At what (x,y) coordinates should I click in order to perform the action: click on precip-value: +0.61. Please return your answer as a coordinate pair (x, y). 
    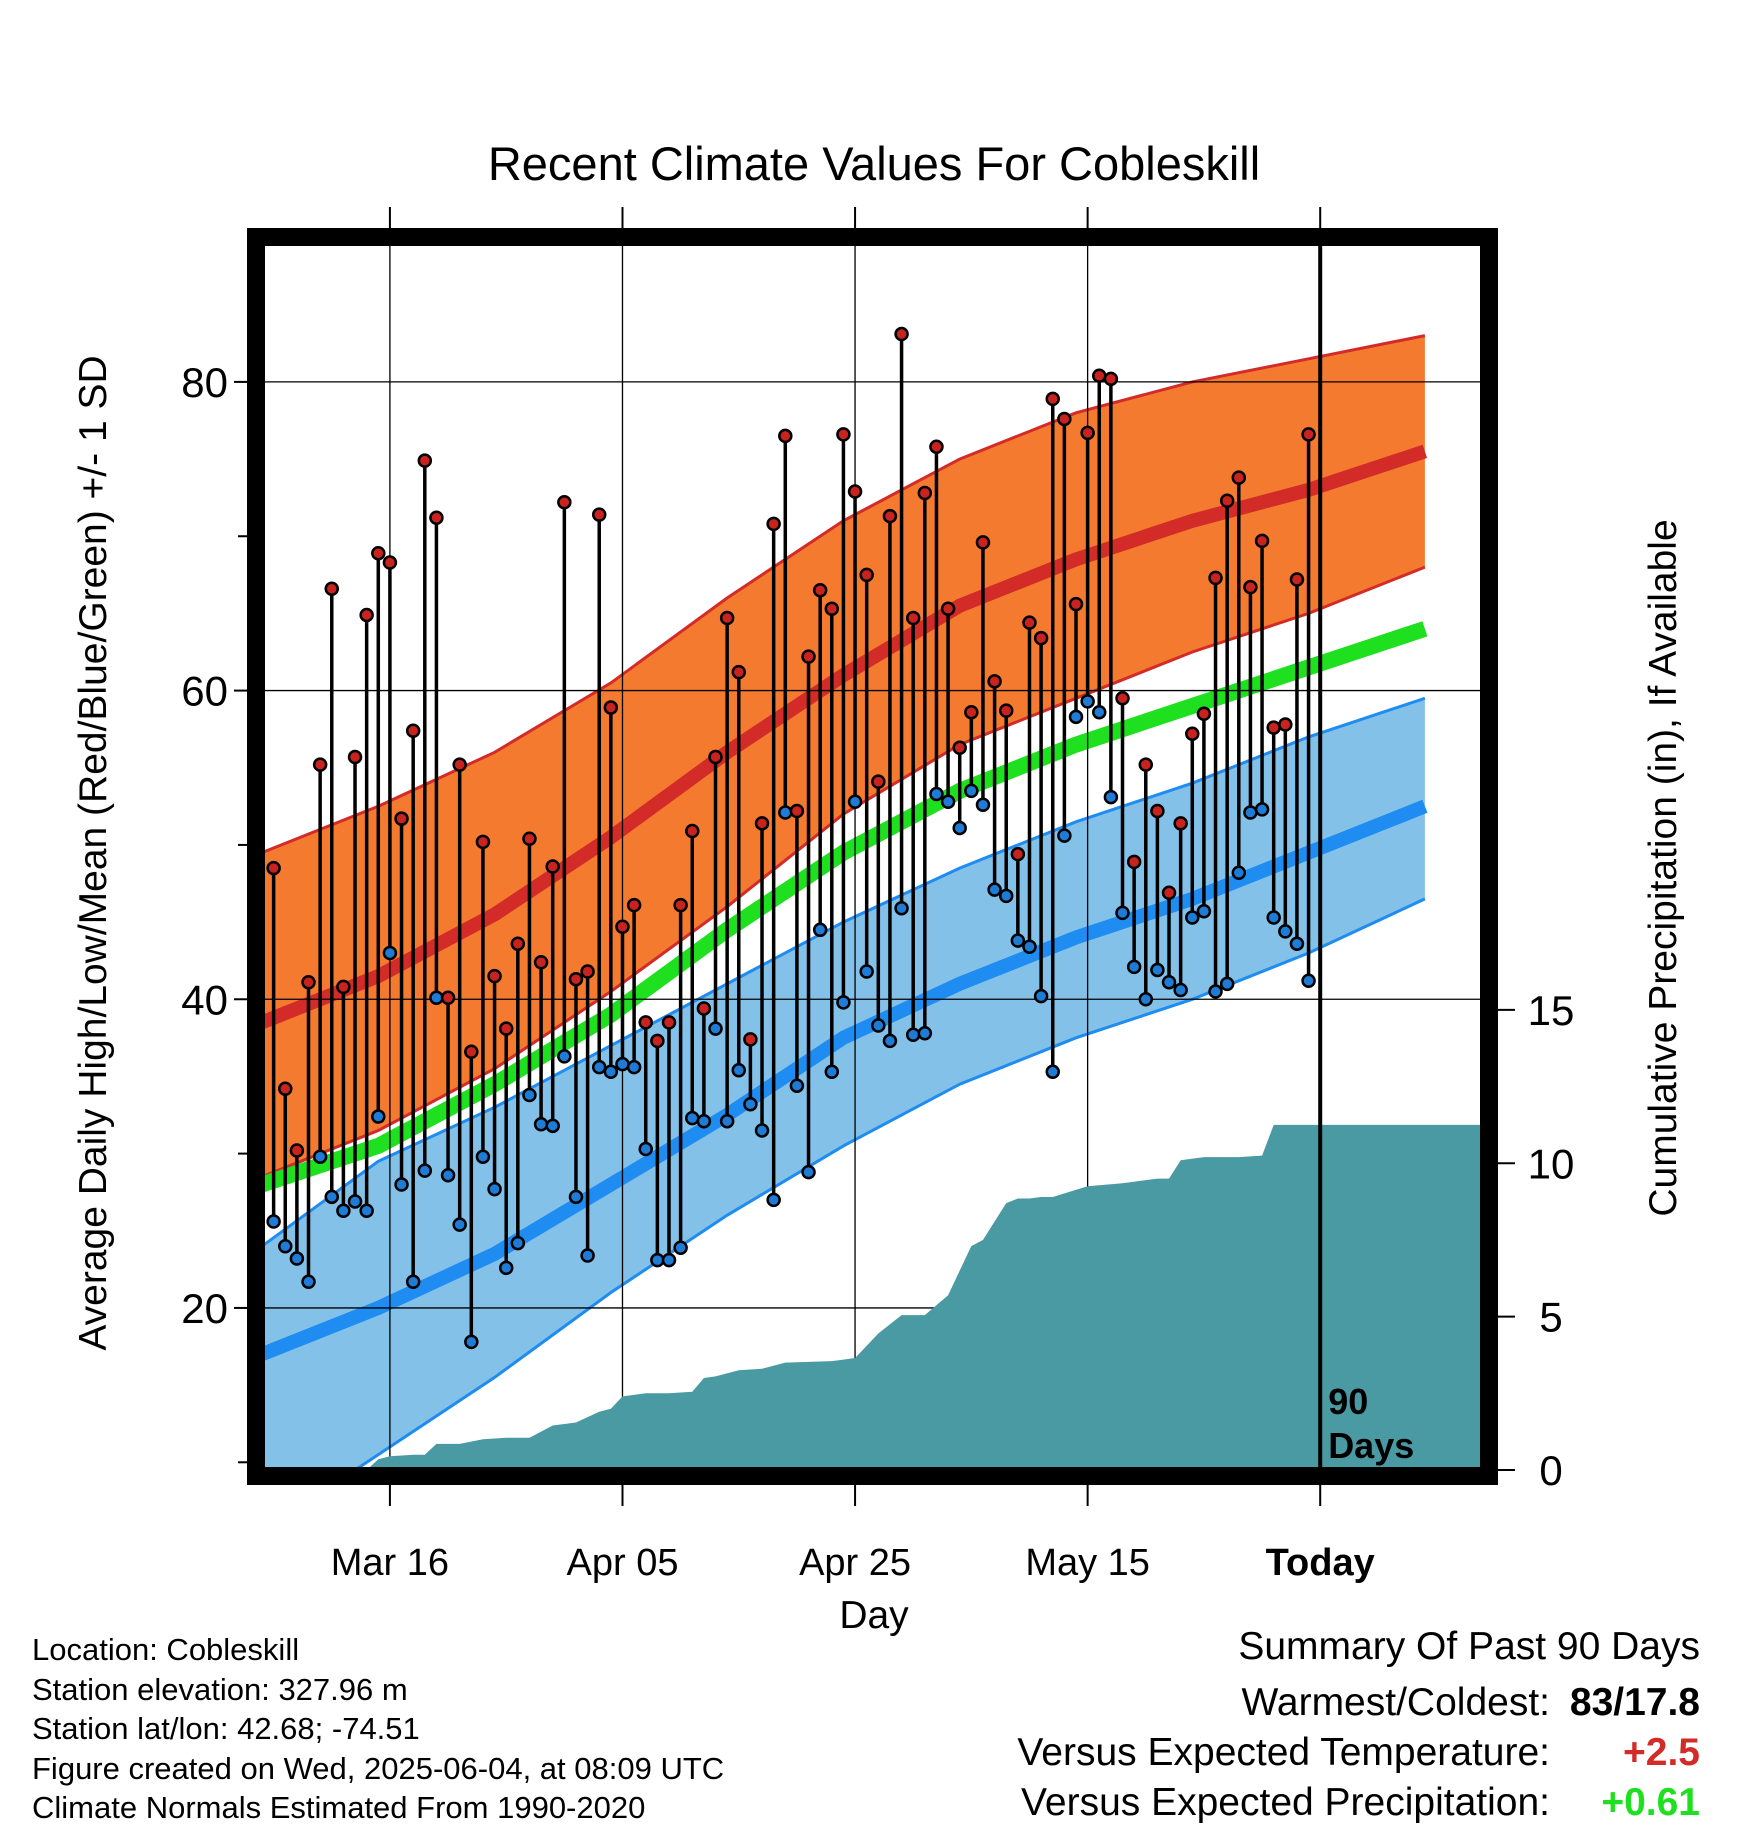
    Looking at the image, I should click on (1650, 1802).